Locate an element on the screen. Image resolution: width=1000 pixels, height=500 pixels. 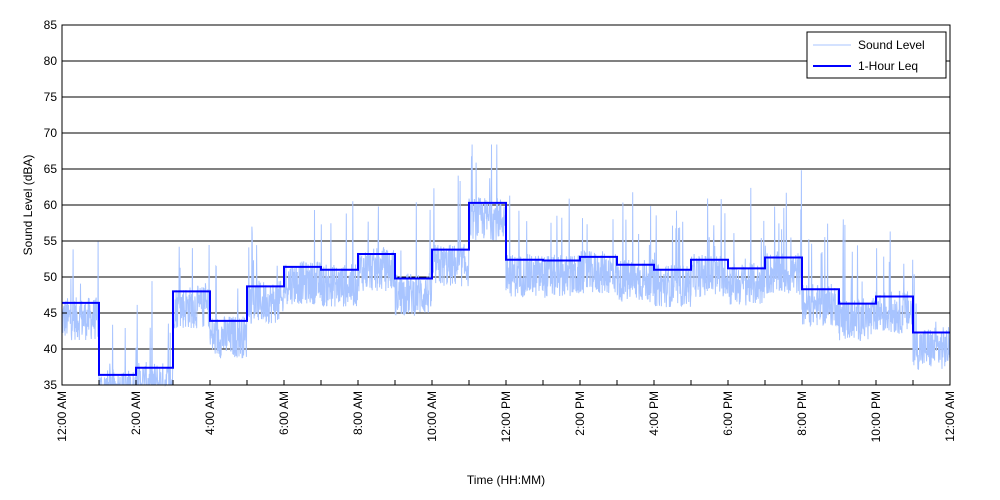
legend-label-leq: 1-Hour Leq is located at coordinates (888, 66).